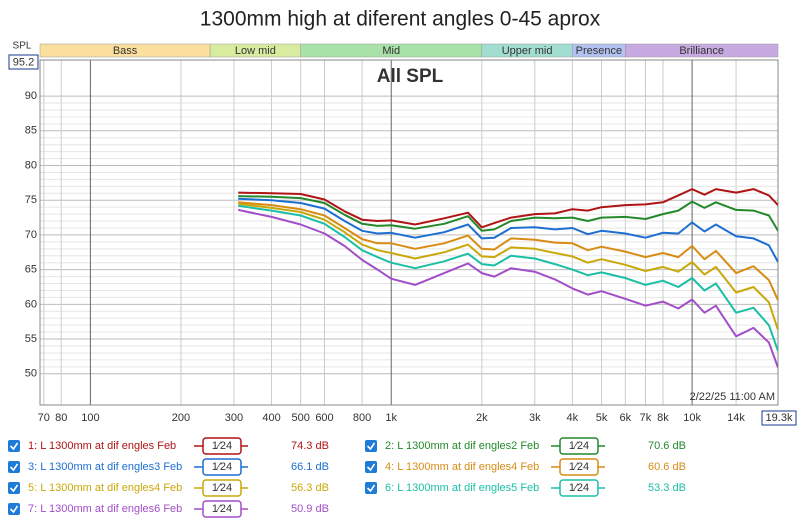  I want to click on legend-name: 3: L 1300mm at dif engles3 Feb, so click(105, 467).